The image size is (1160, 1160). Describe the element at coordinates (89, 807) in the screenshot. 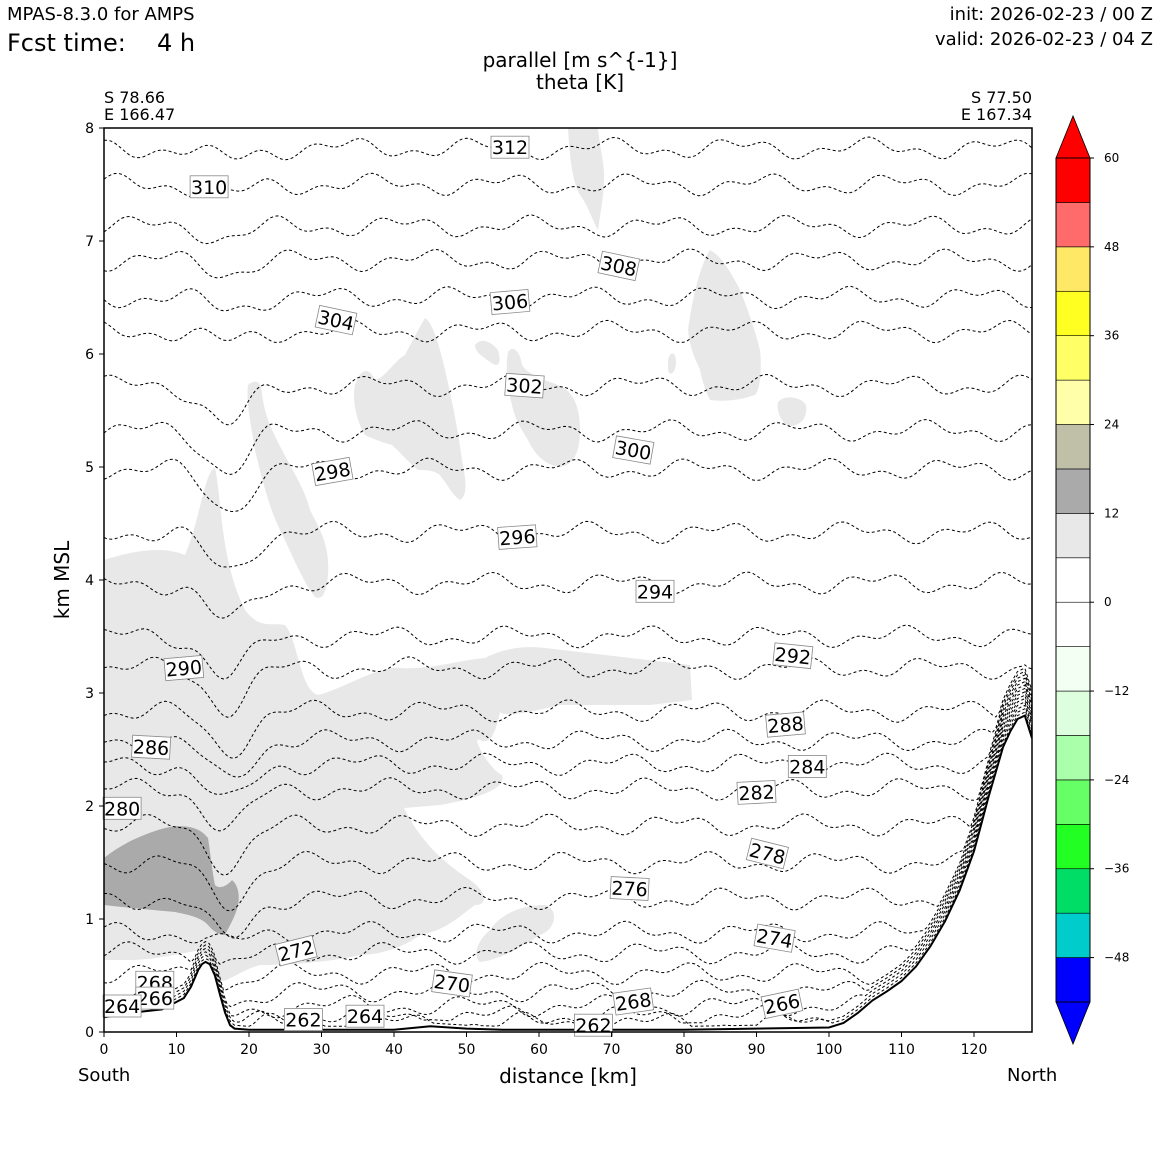

I see `y-tick-label: 2` at that location.